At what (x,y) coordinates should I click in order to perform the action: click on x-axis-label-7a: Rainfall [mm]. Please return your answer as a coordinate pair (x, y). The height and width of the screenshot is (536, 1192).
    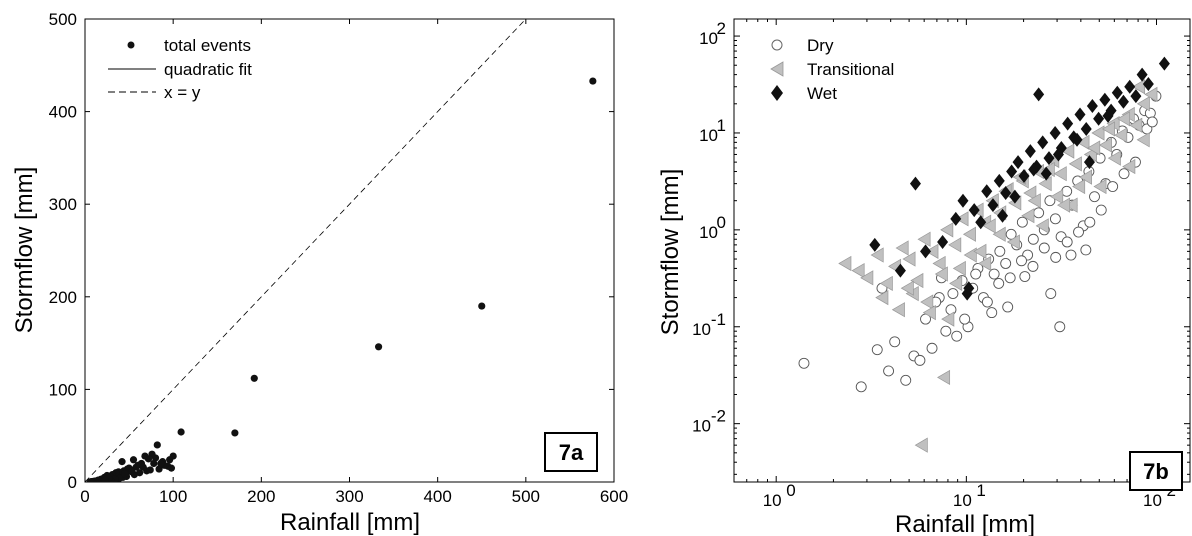
    Looking at the image, I should click on (350, 522).